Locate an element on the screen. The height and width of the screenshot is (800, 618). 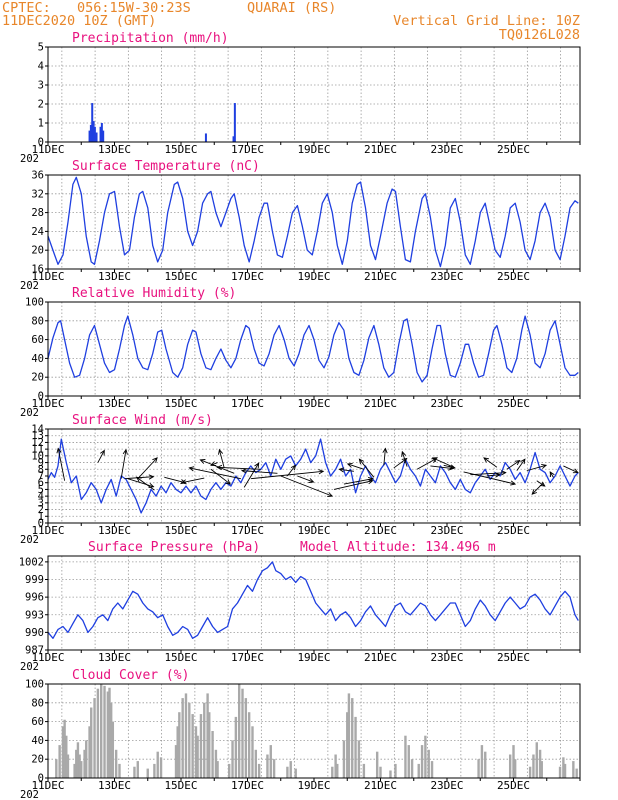
temp-xtick-label: 19DEC is located at coordinates (313, 276).